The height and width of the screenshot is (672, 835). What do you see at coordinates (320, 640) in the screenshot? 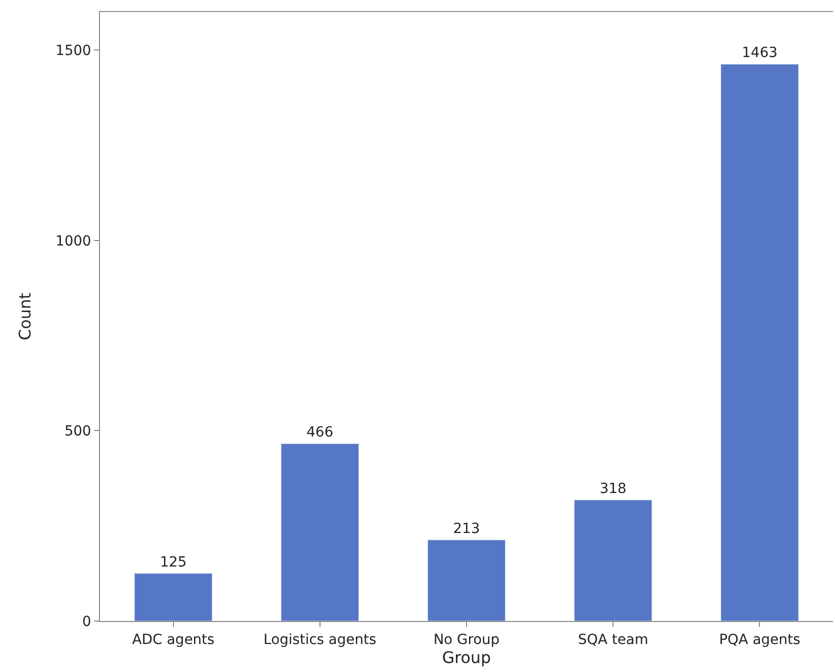
I see `x-tick-label: Logistics agents` at bounding box center [320, 640].